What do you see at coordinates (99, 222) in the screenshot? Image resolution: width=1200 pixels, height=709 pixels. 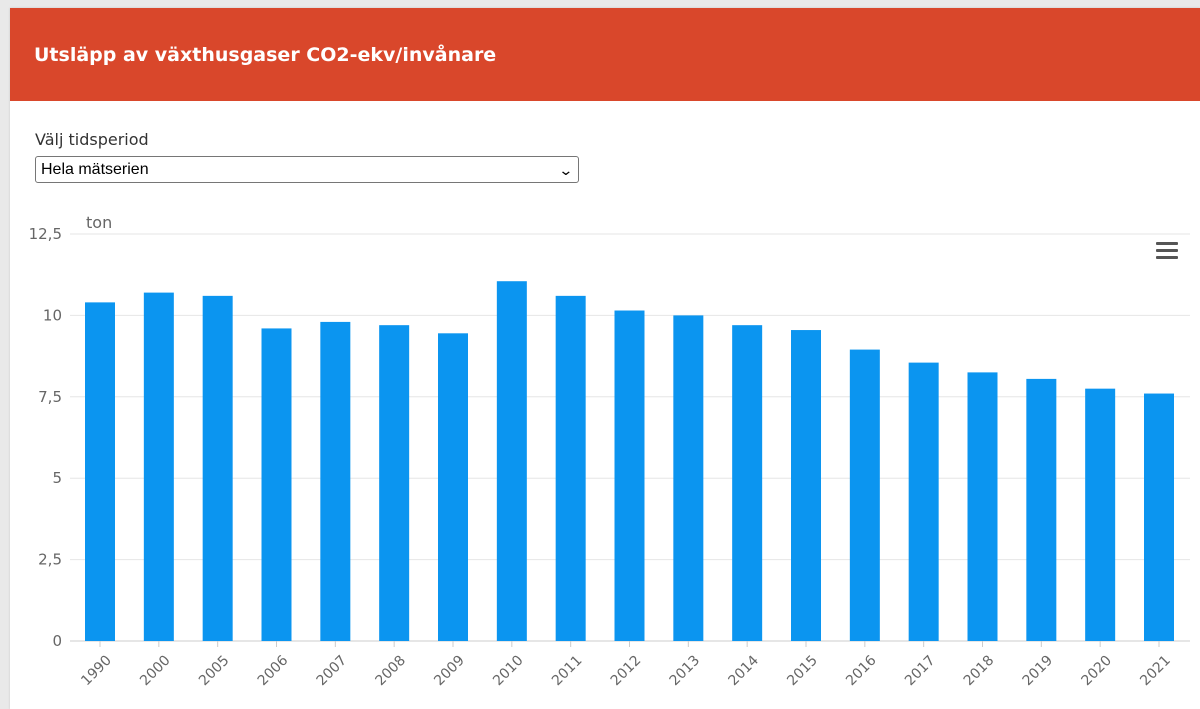 I see `y-axis-unit-label: ton` at bounding box center [99, 222].